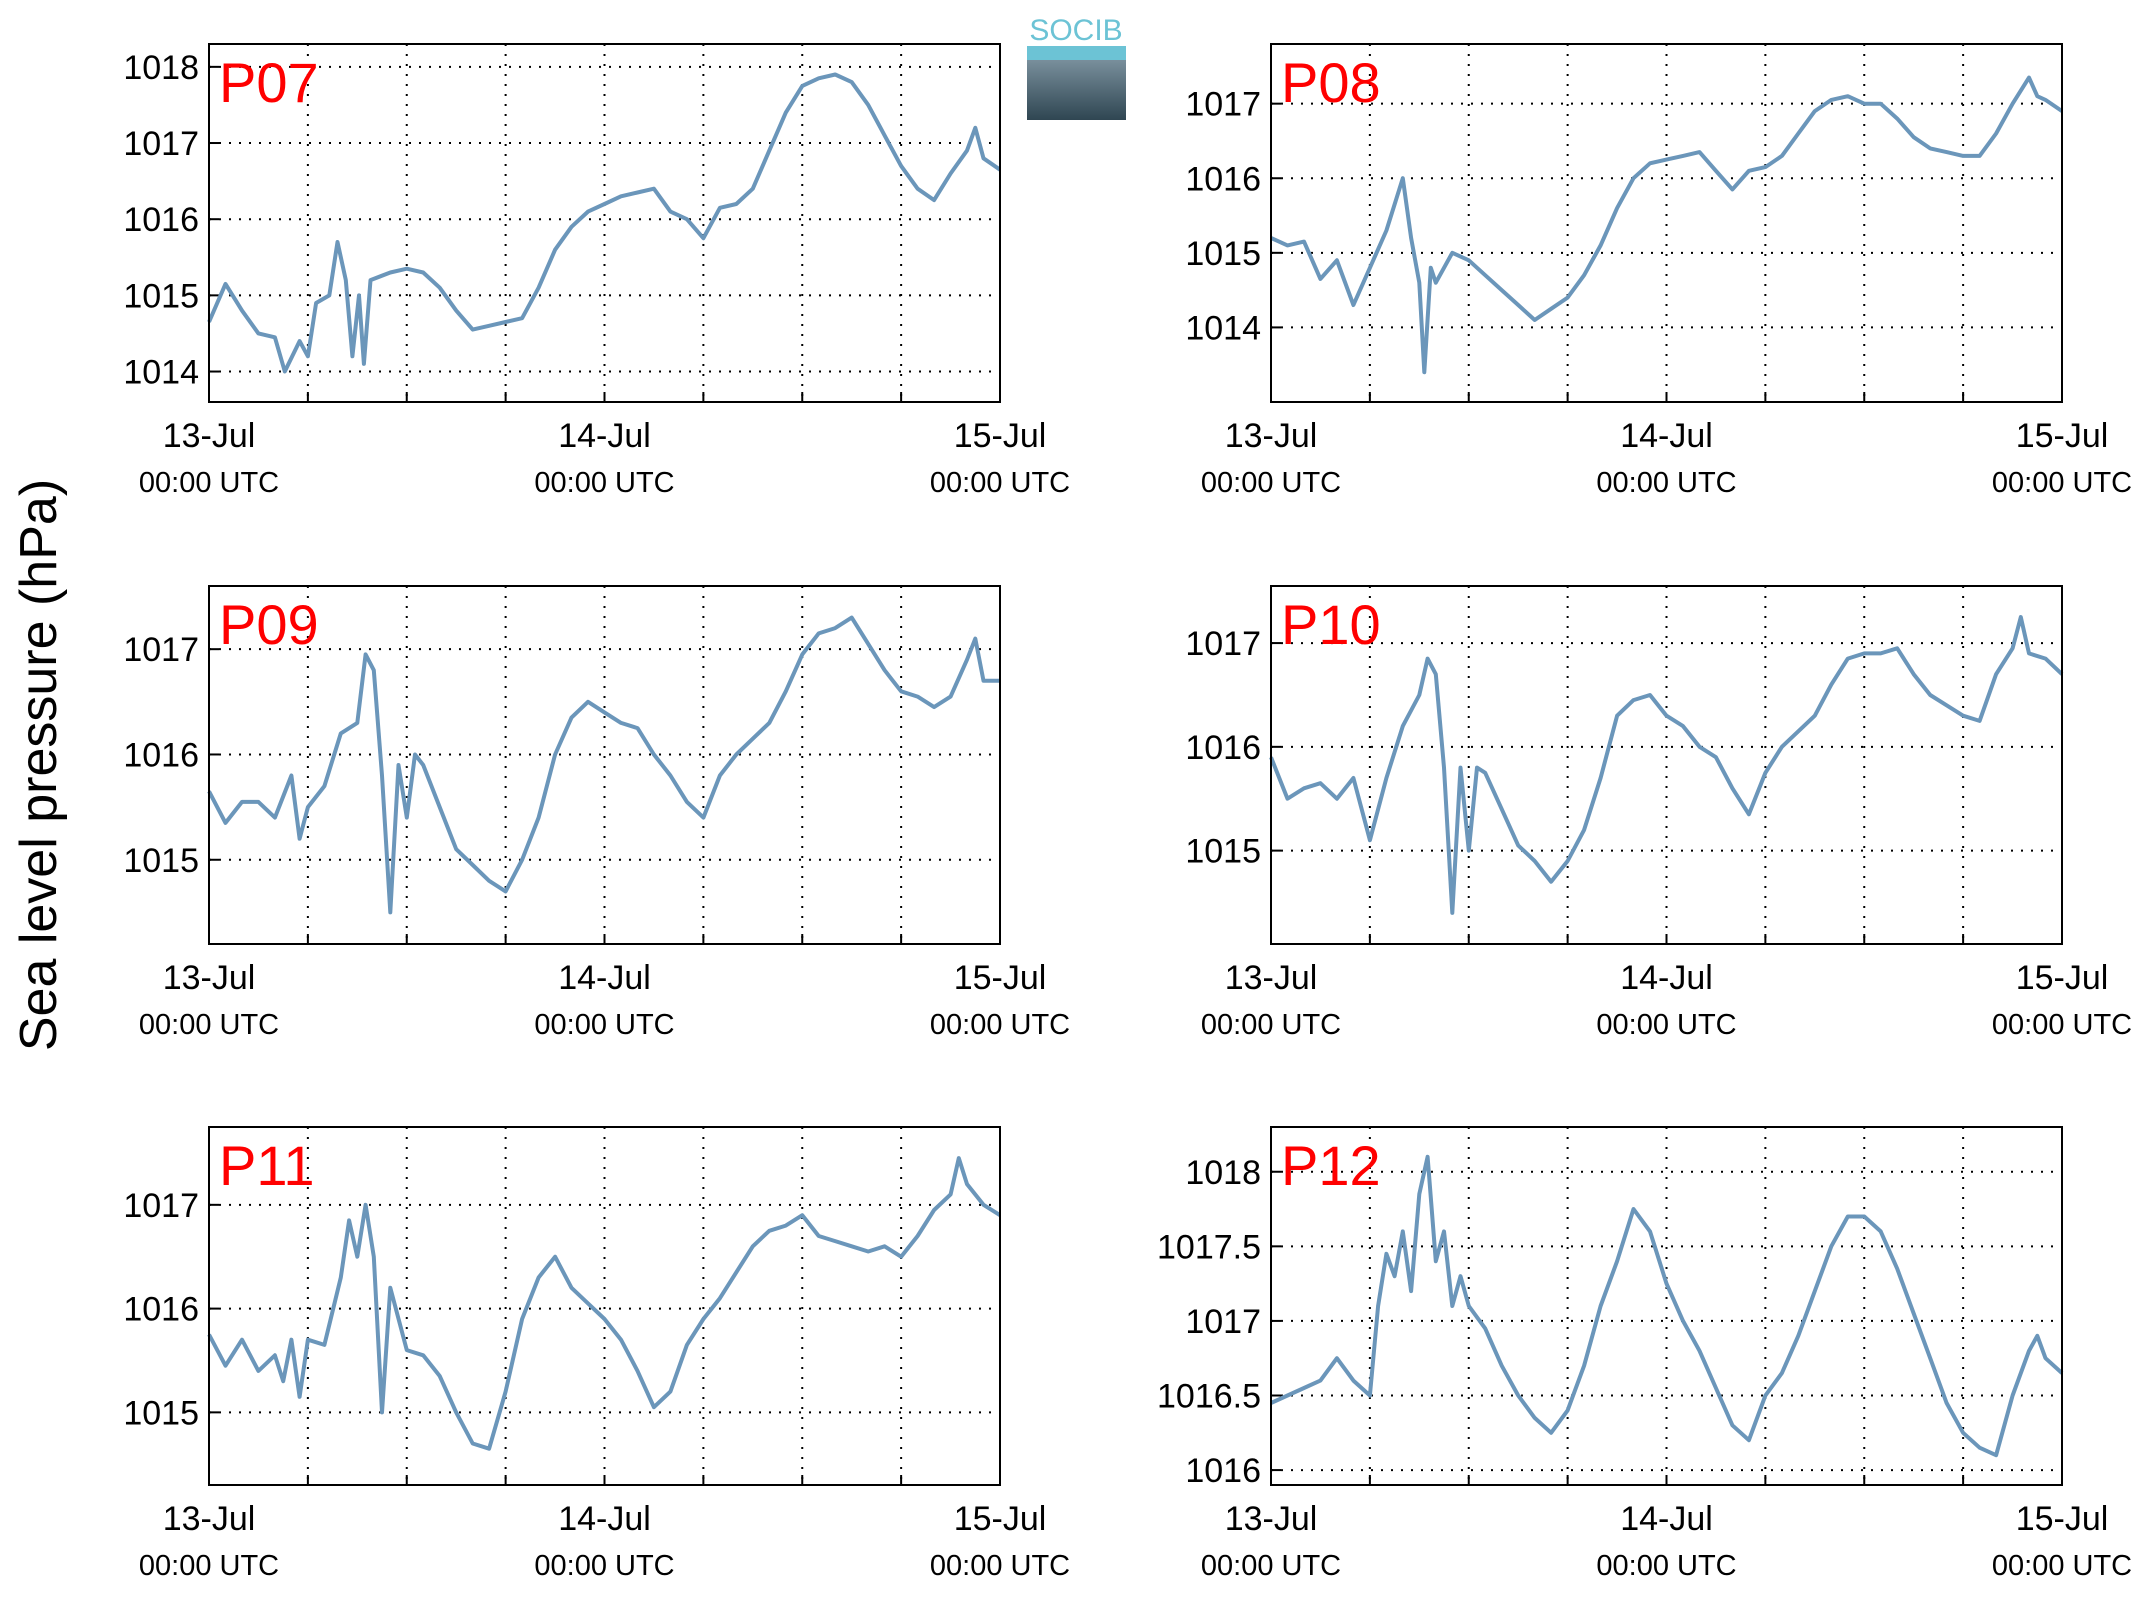  Describe the element at coordinates (1209, 1397) in the screenshot. I see `y-tick-label: 1016.5` at that location.